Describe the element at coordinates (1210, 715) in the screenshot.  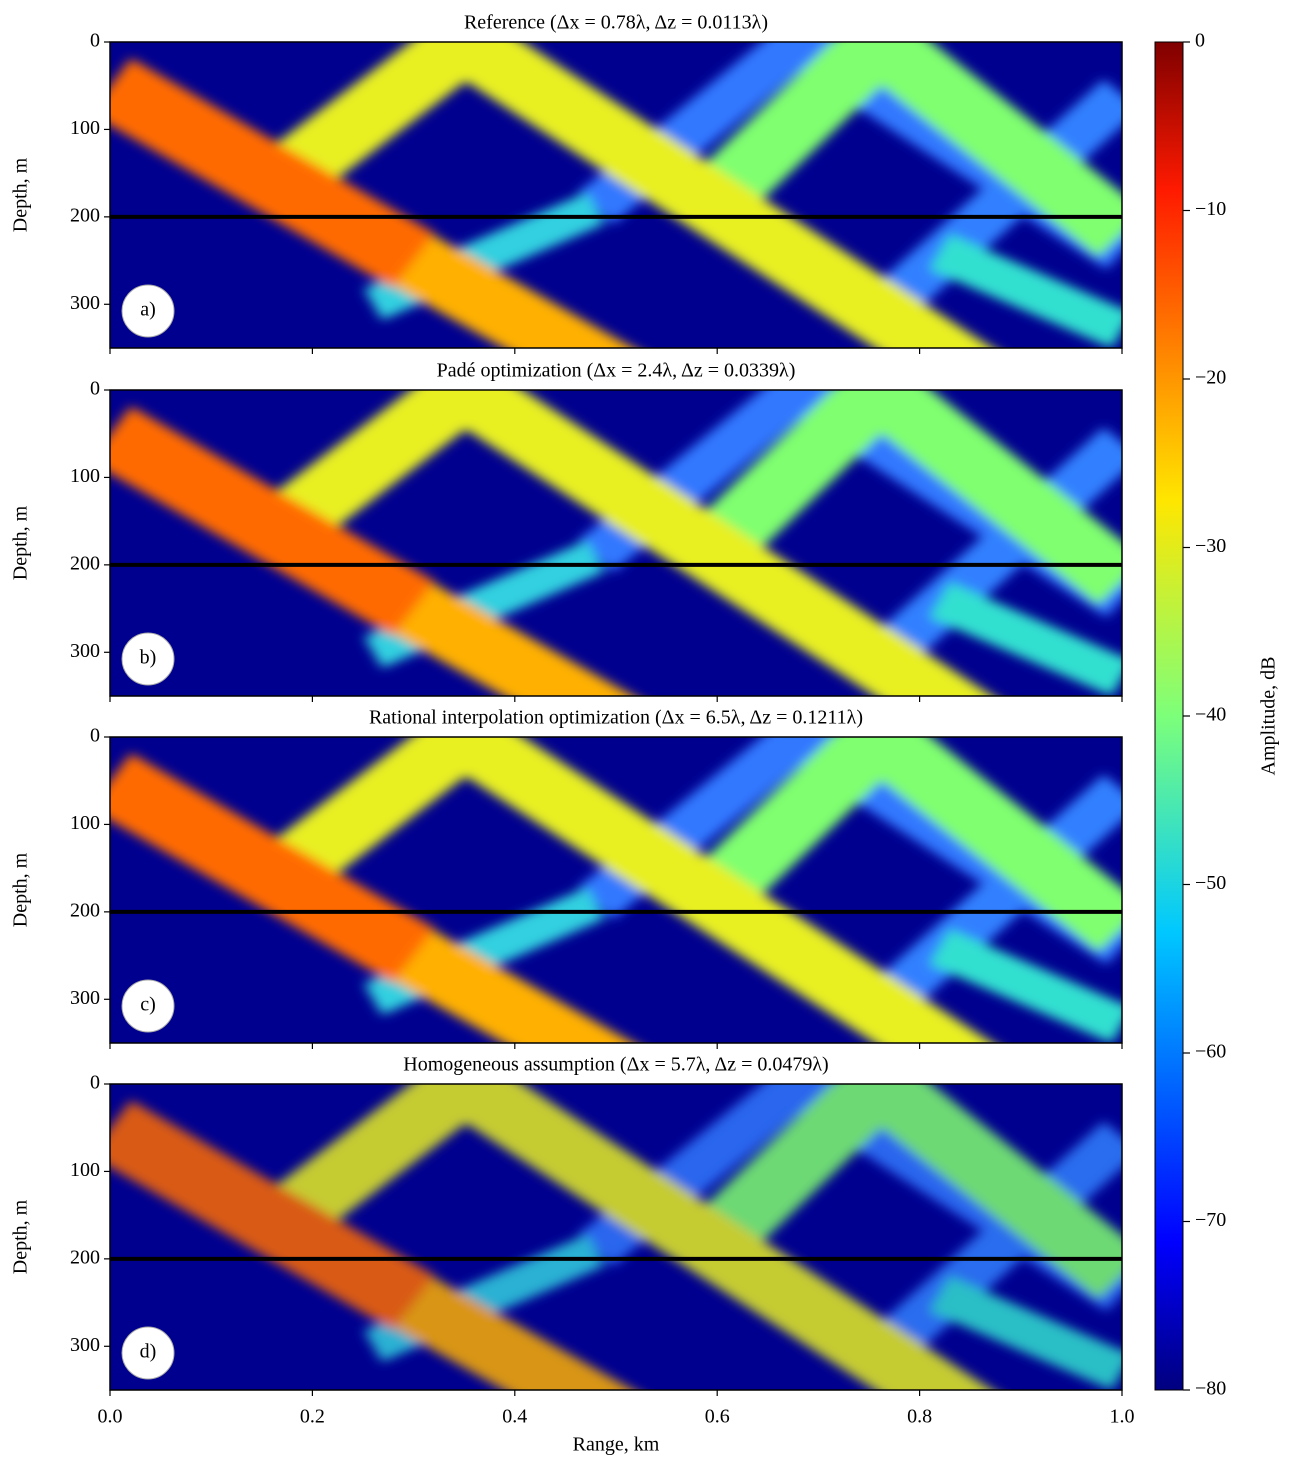
I see `colorbar-tick-label: −40` at that location.